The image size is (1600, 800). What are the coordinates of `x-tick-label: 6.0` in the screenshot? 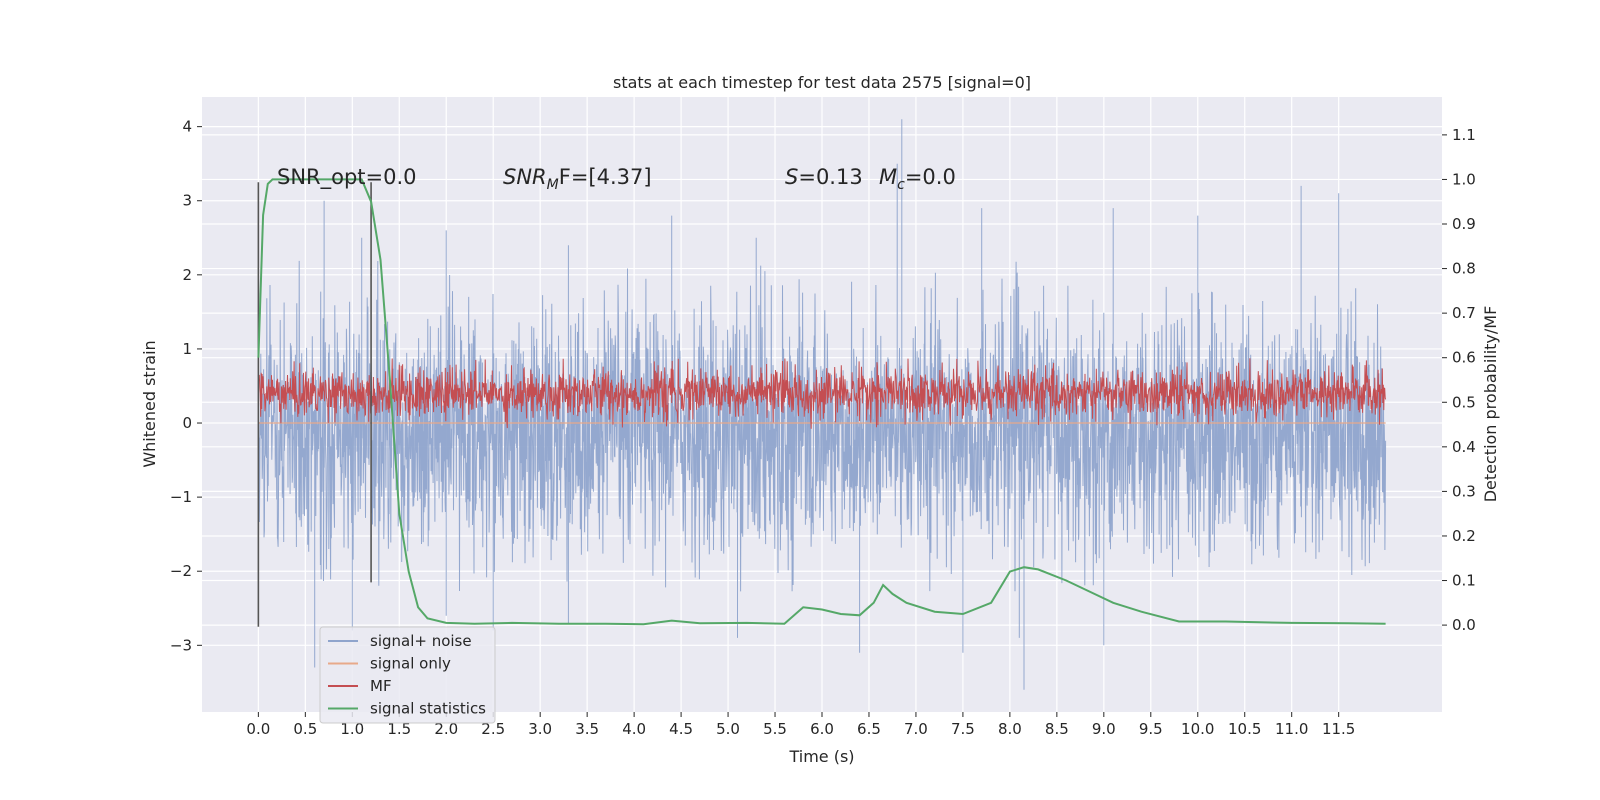 It's located at (822, 729).